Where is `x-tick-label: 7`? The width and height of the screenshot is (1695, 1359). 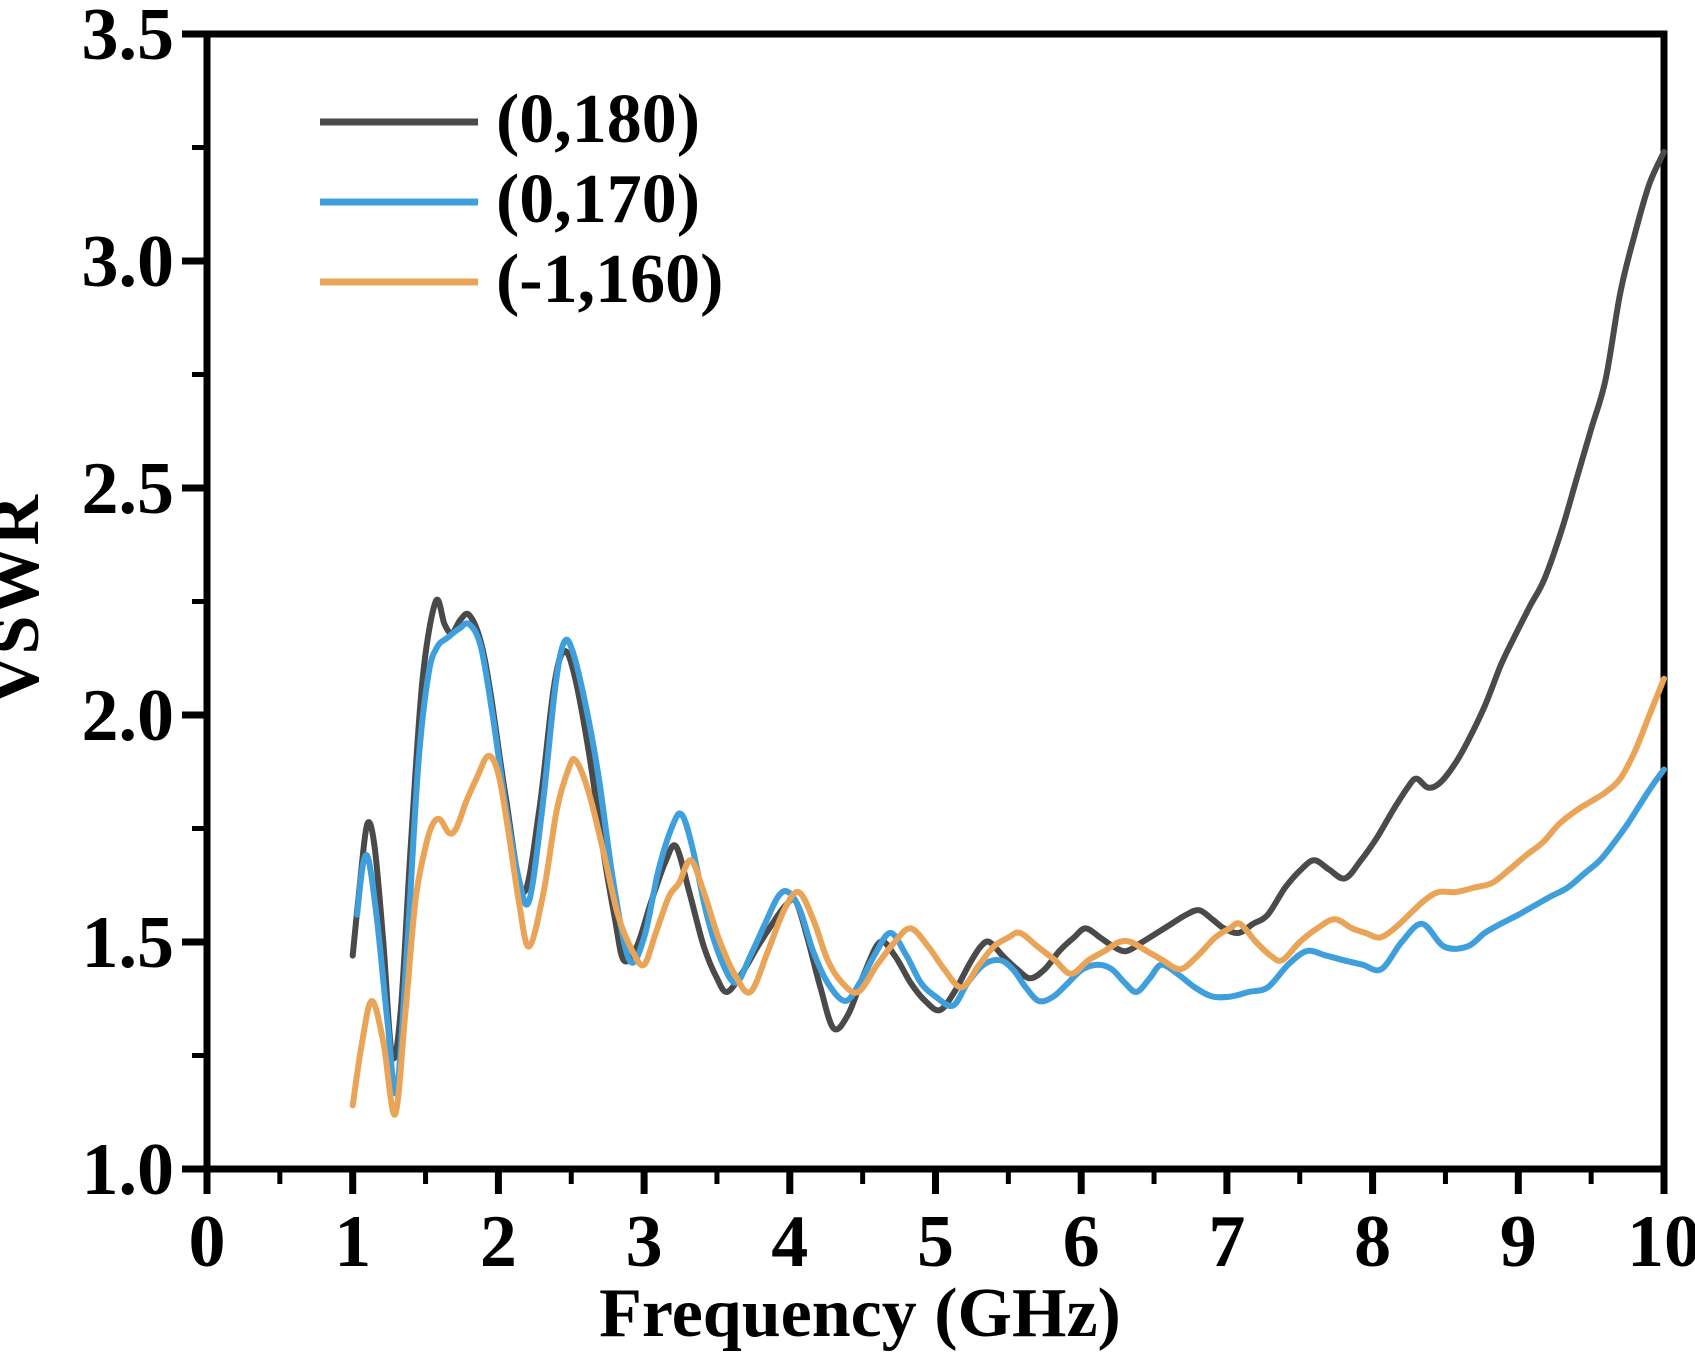 x-tick-label: 7 is located at coordinates (1226, 1242).